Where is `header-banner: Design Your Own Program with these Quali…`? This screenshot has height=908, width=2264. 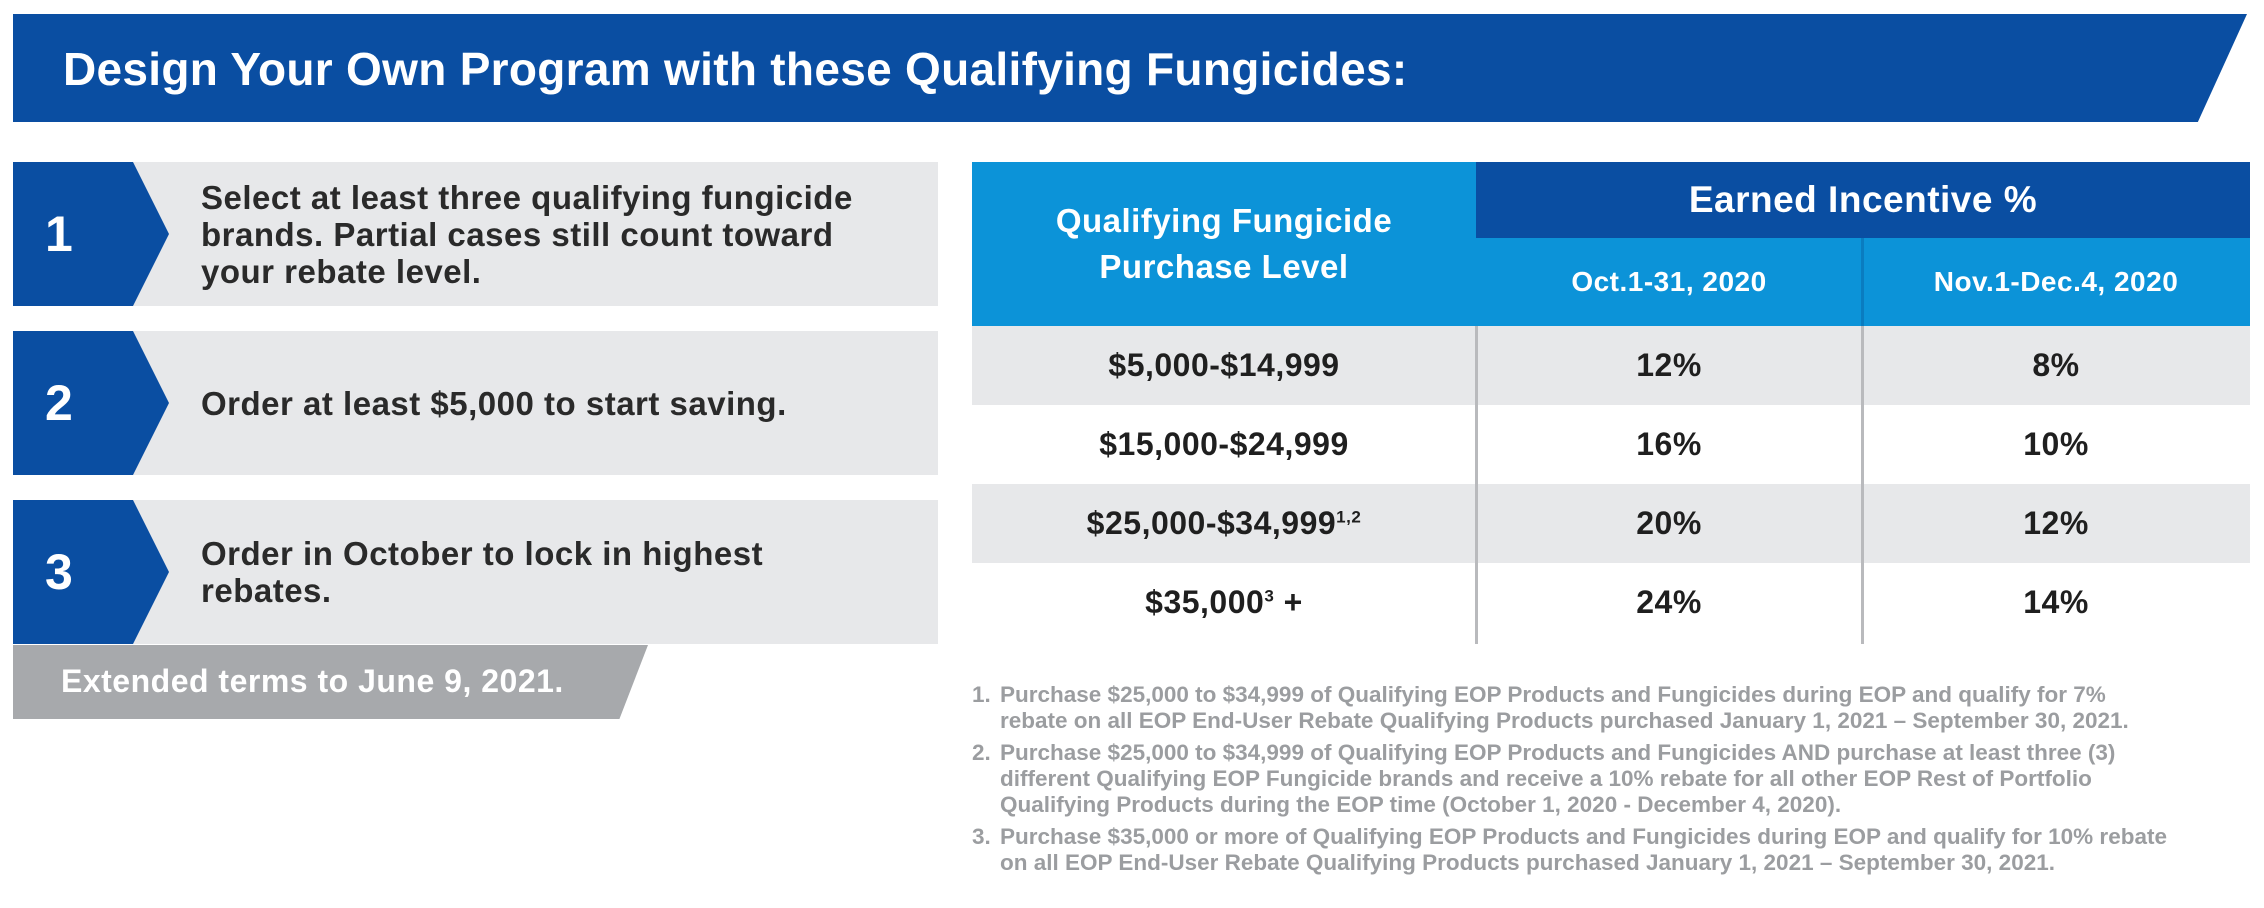
header-banner: Design Your Own Program with these Quali… is located at coordinates (1130, 68).